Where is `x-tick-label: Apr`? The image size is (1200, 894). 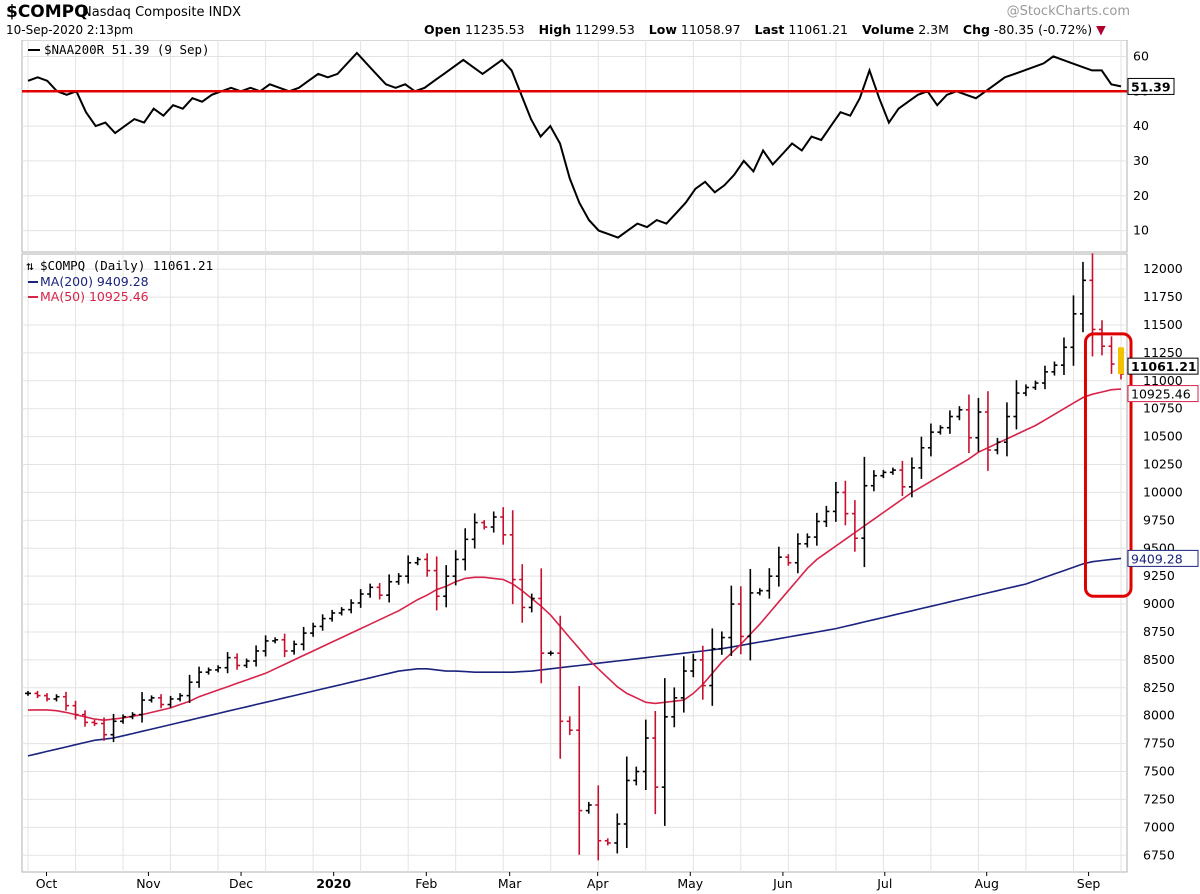
x-tick-label: Apr is located at coordinates (598, 883).